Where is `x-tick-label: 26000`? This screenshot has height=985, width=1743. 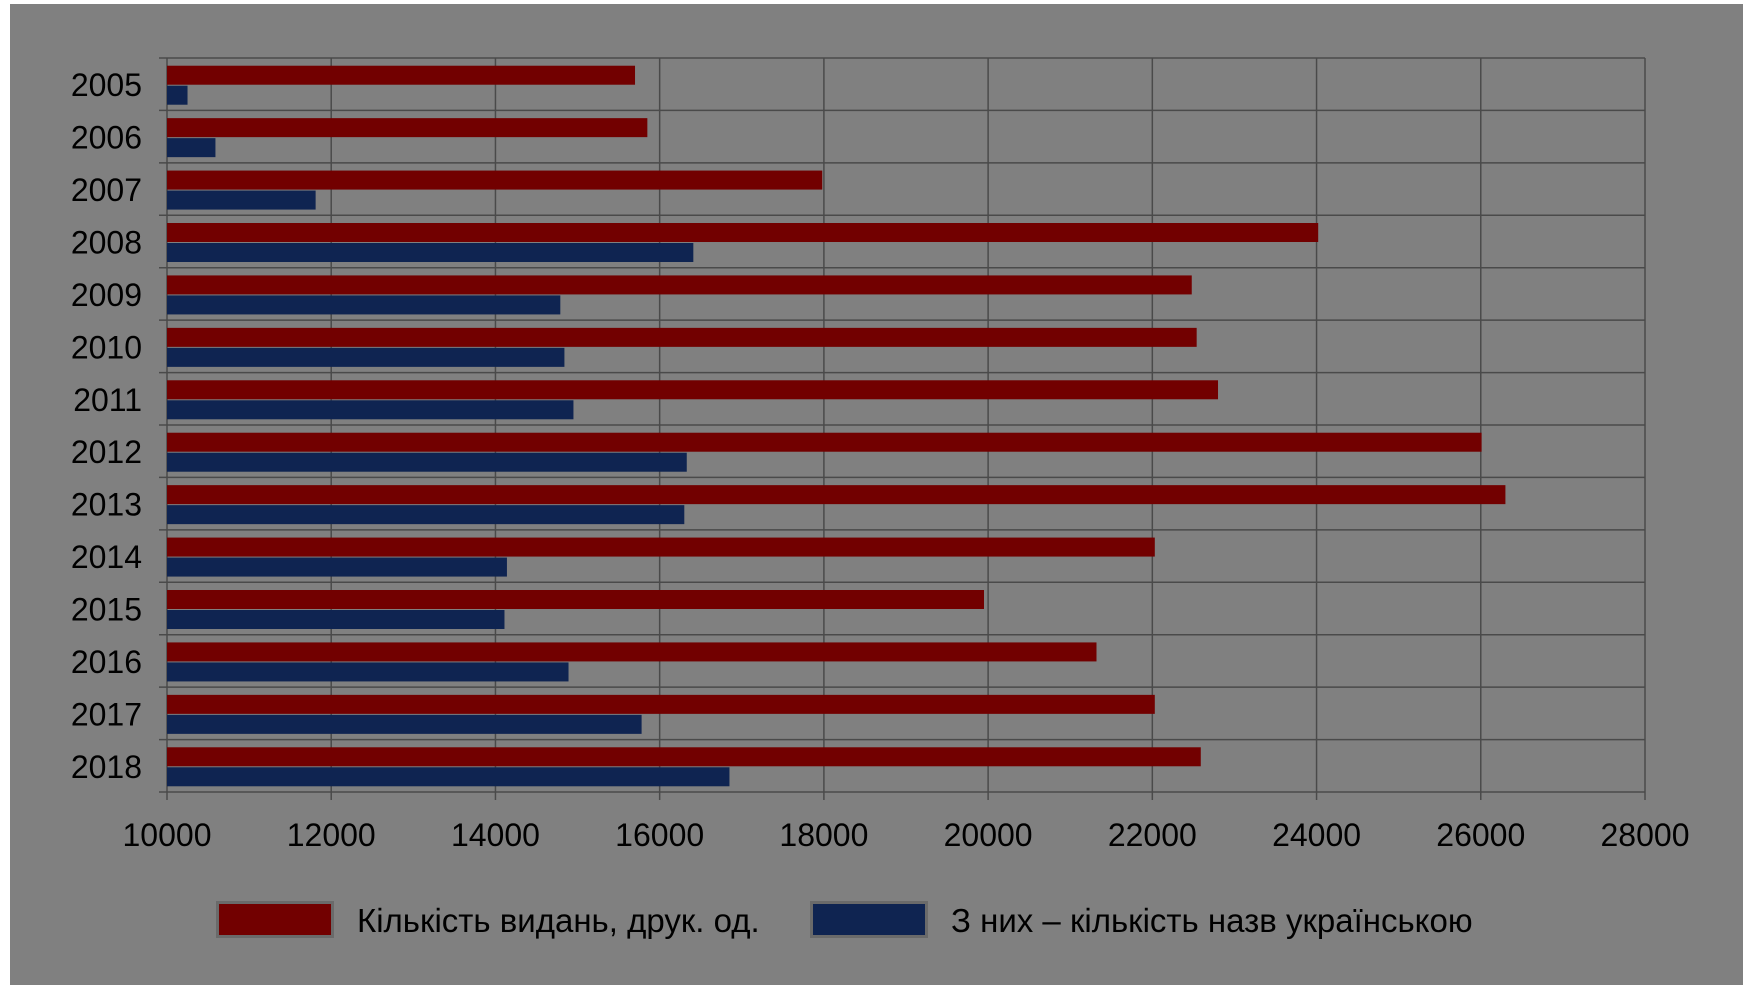
x-tick-label: 26000 is located at coordinates (1480, 835).